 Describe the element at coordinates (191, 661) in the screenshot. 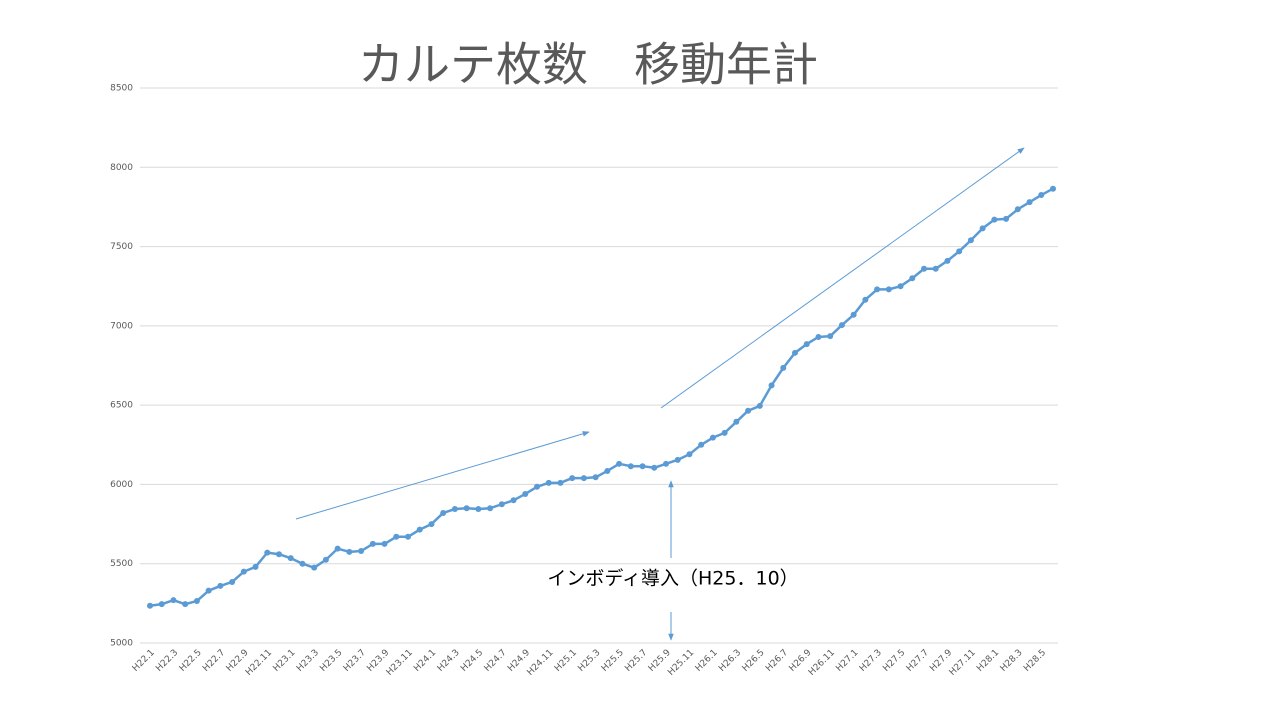

I see `x-tick-label: H22.5` at that location.